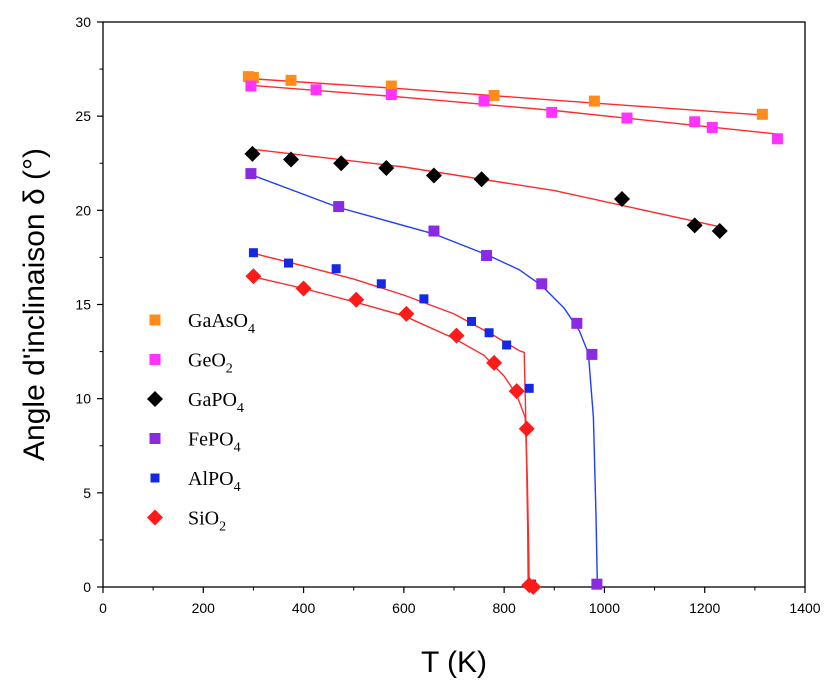  What do you see at coordinates (83, 22) in the screenshot?
I see `y-tick-label: 30` at bounding box center [83, 22].